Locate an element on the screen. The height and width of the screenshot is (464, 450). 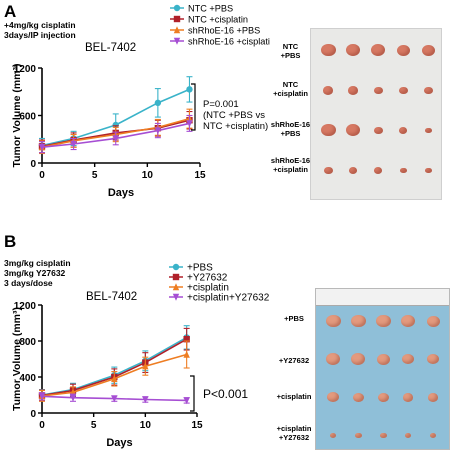
chart-b-x-tick-label: 15 is located at coordinates (197, 425).